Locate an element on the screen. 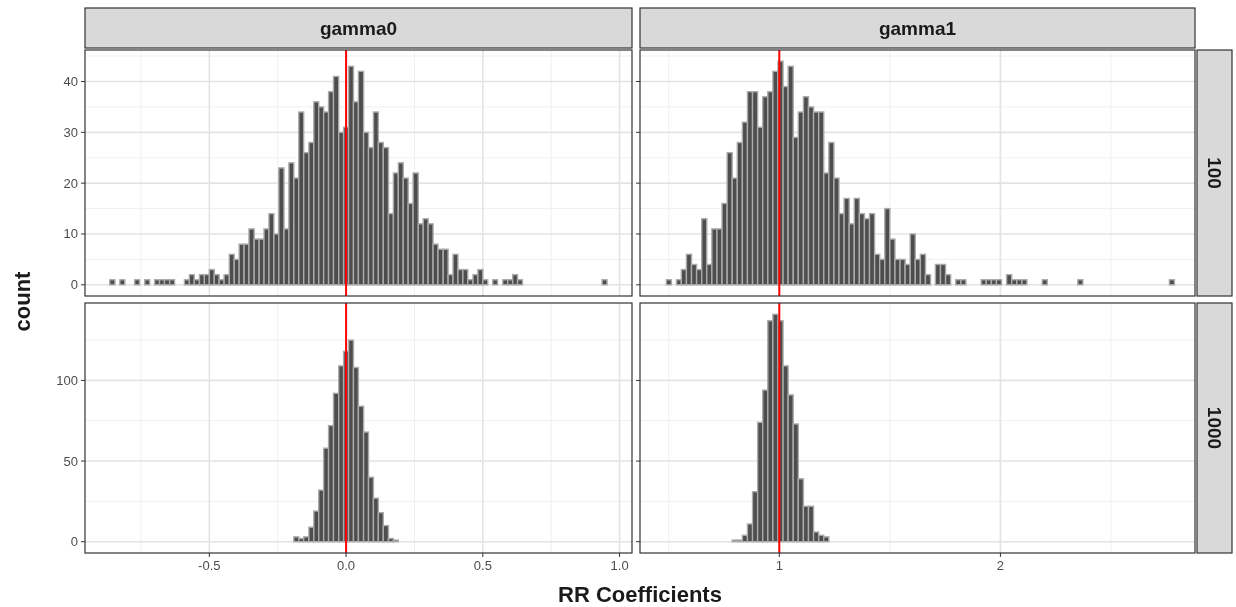 This screenshot has height=607, width=1236. y-tick-label: 20 is located at coordinates (70, 183).